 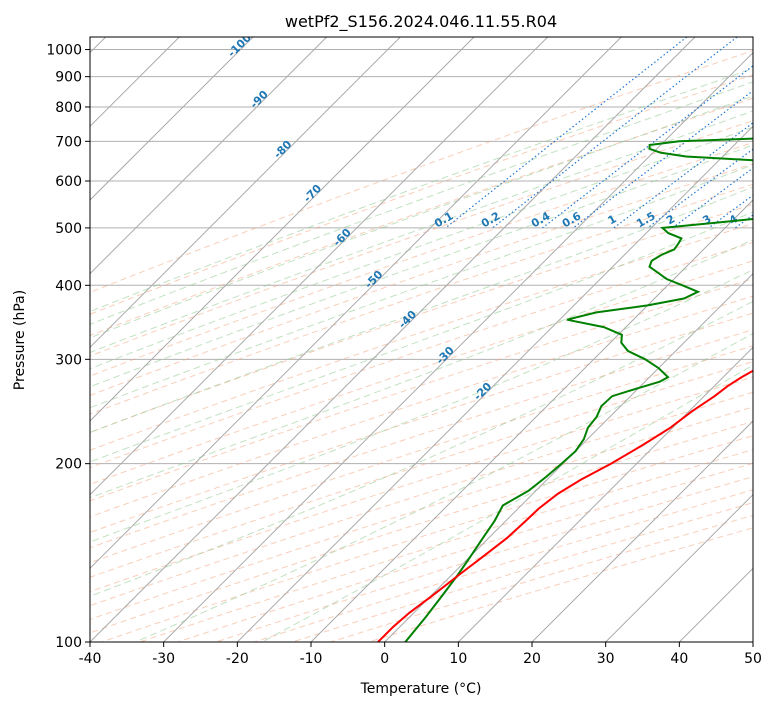 I want to click on mixing-ratio-label: 0.1, so click(x=443, y=219).